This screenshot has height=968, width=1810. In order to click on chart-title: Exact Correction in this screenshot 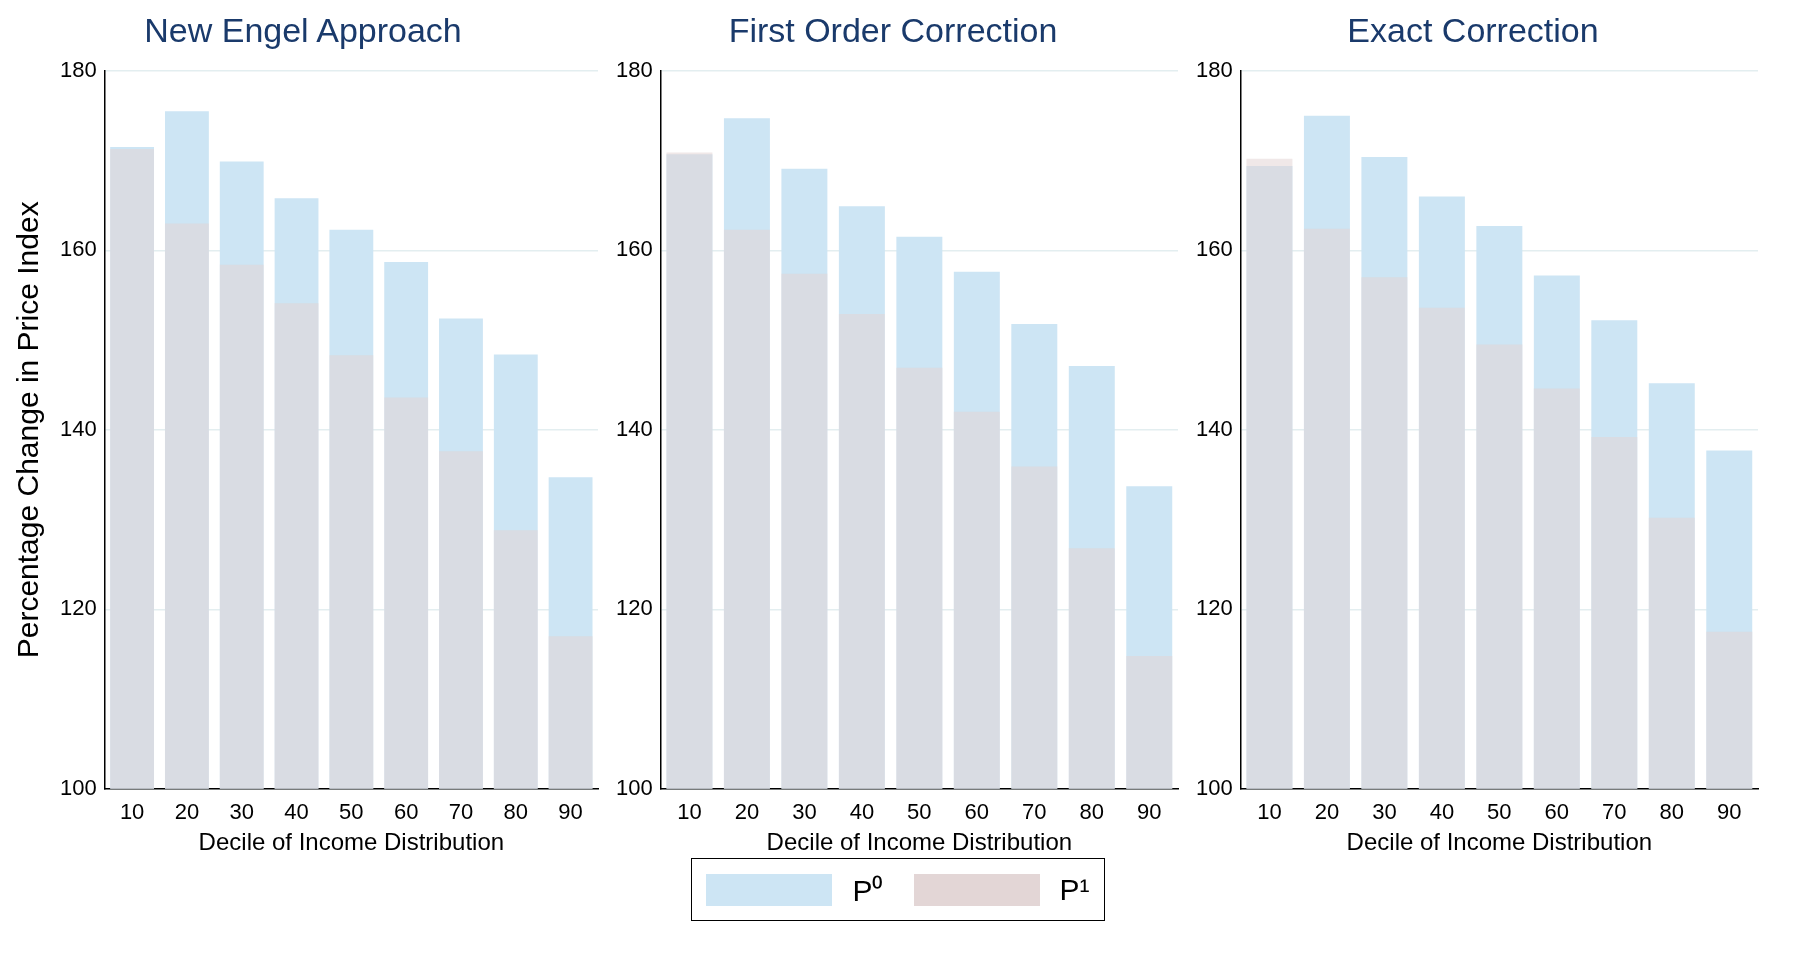, I will do `click(1473, 29)`.